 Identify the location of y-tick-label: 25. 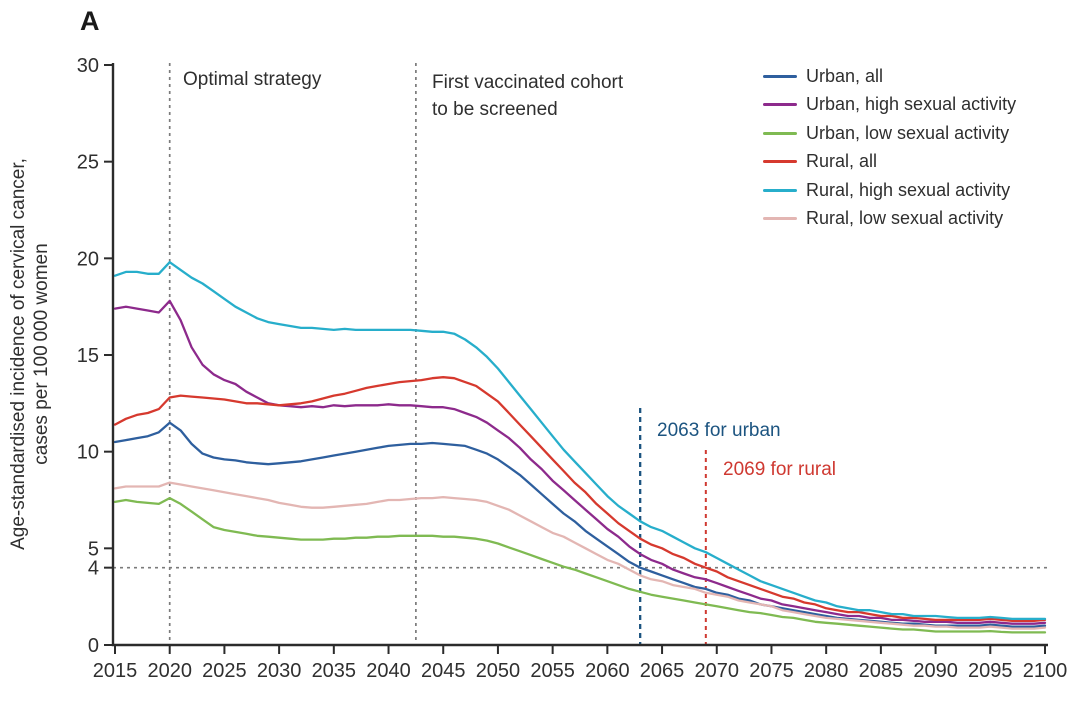
(88, 163).